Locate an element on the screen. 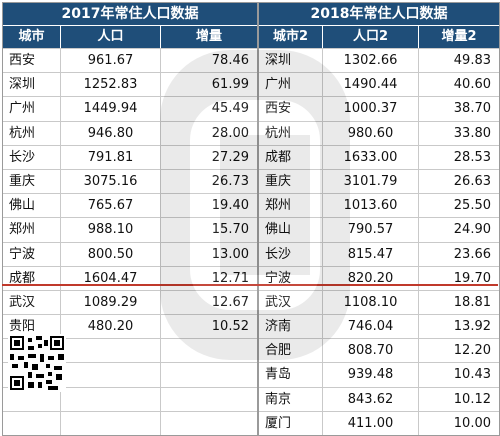 The width and height of the screenshot is (500, 436). cell-increase: 25.50 is located at coordinates (472, 206).